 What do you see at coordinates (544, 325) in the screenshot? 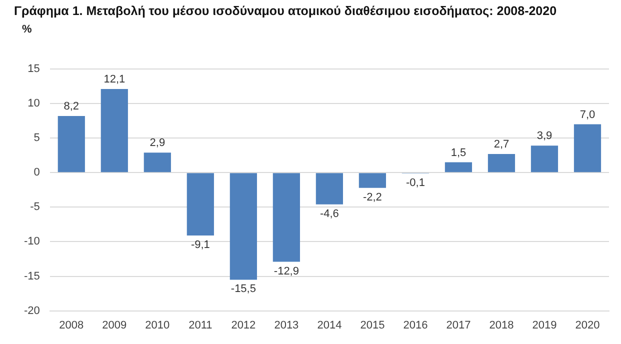
I see `x-tick-label: 2019` at bounding box center [544, 325].